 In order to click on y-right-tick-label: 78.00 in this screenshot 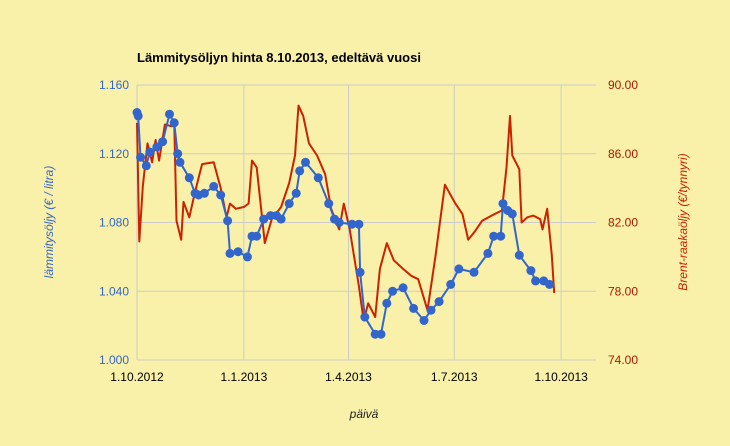, I will do `click(623, 291)`.